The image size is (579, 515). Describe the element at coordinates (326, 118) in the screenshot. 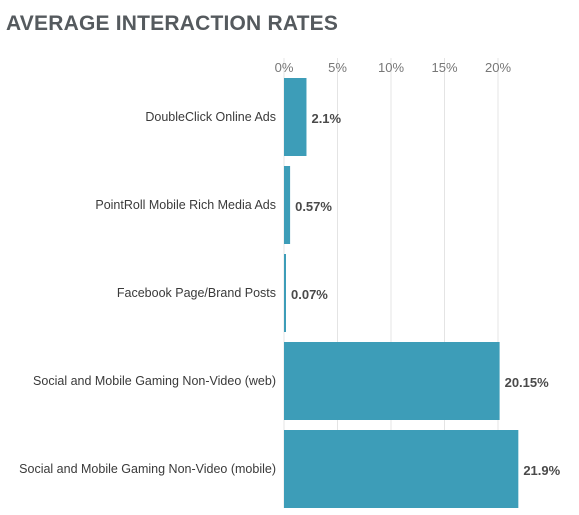

I see `bar-value-label: 2.1%` at that location.